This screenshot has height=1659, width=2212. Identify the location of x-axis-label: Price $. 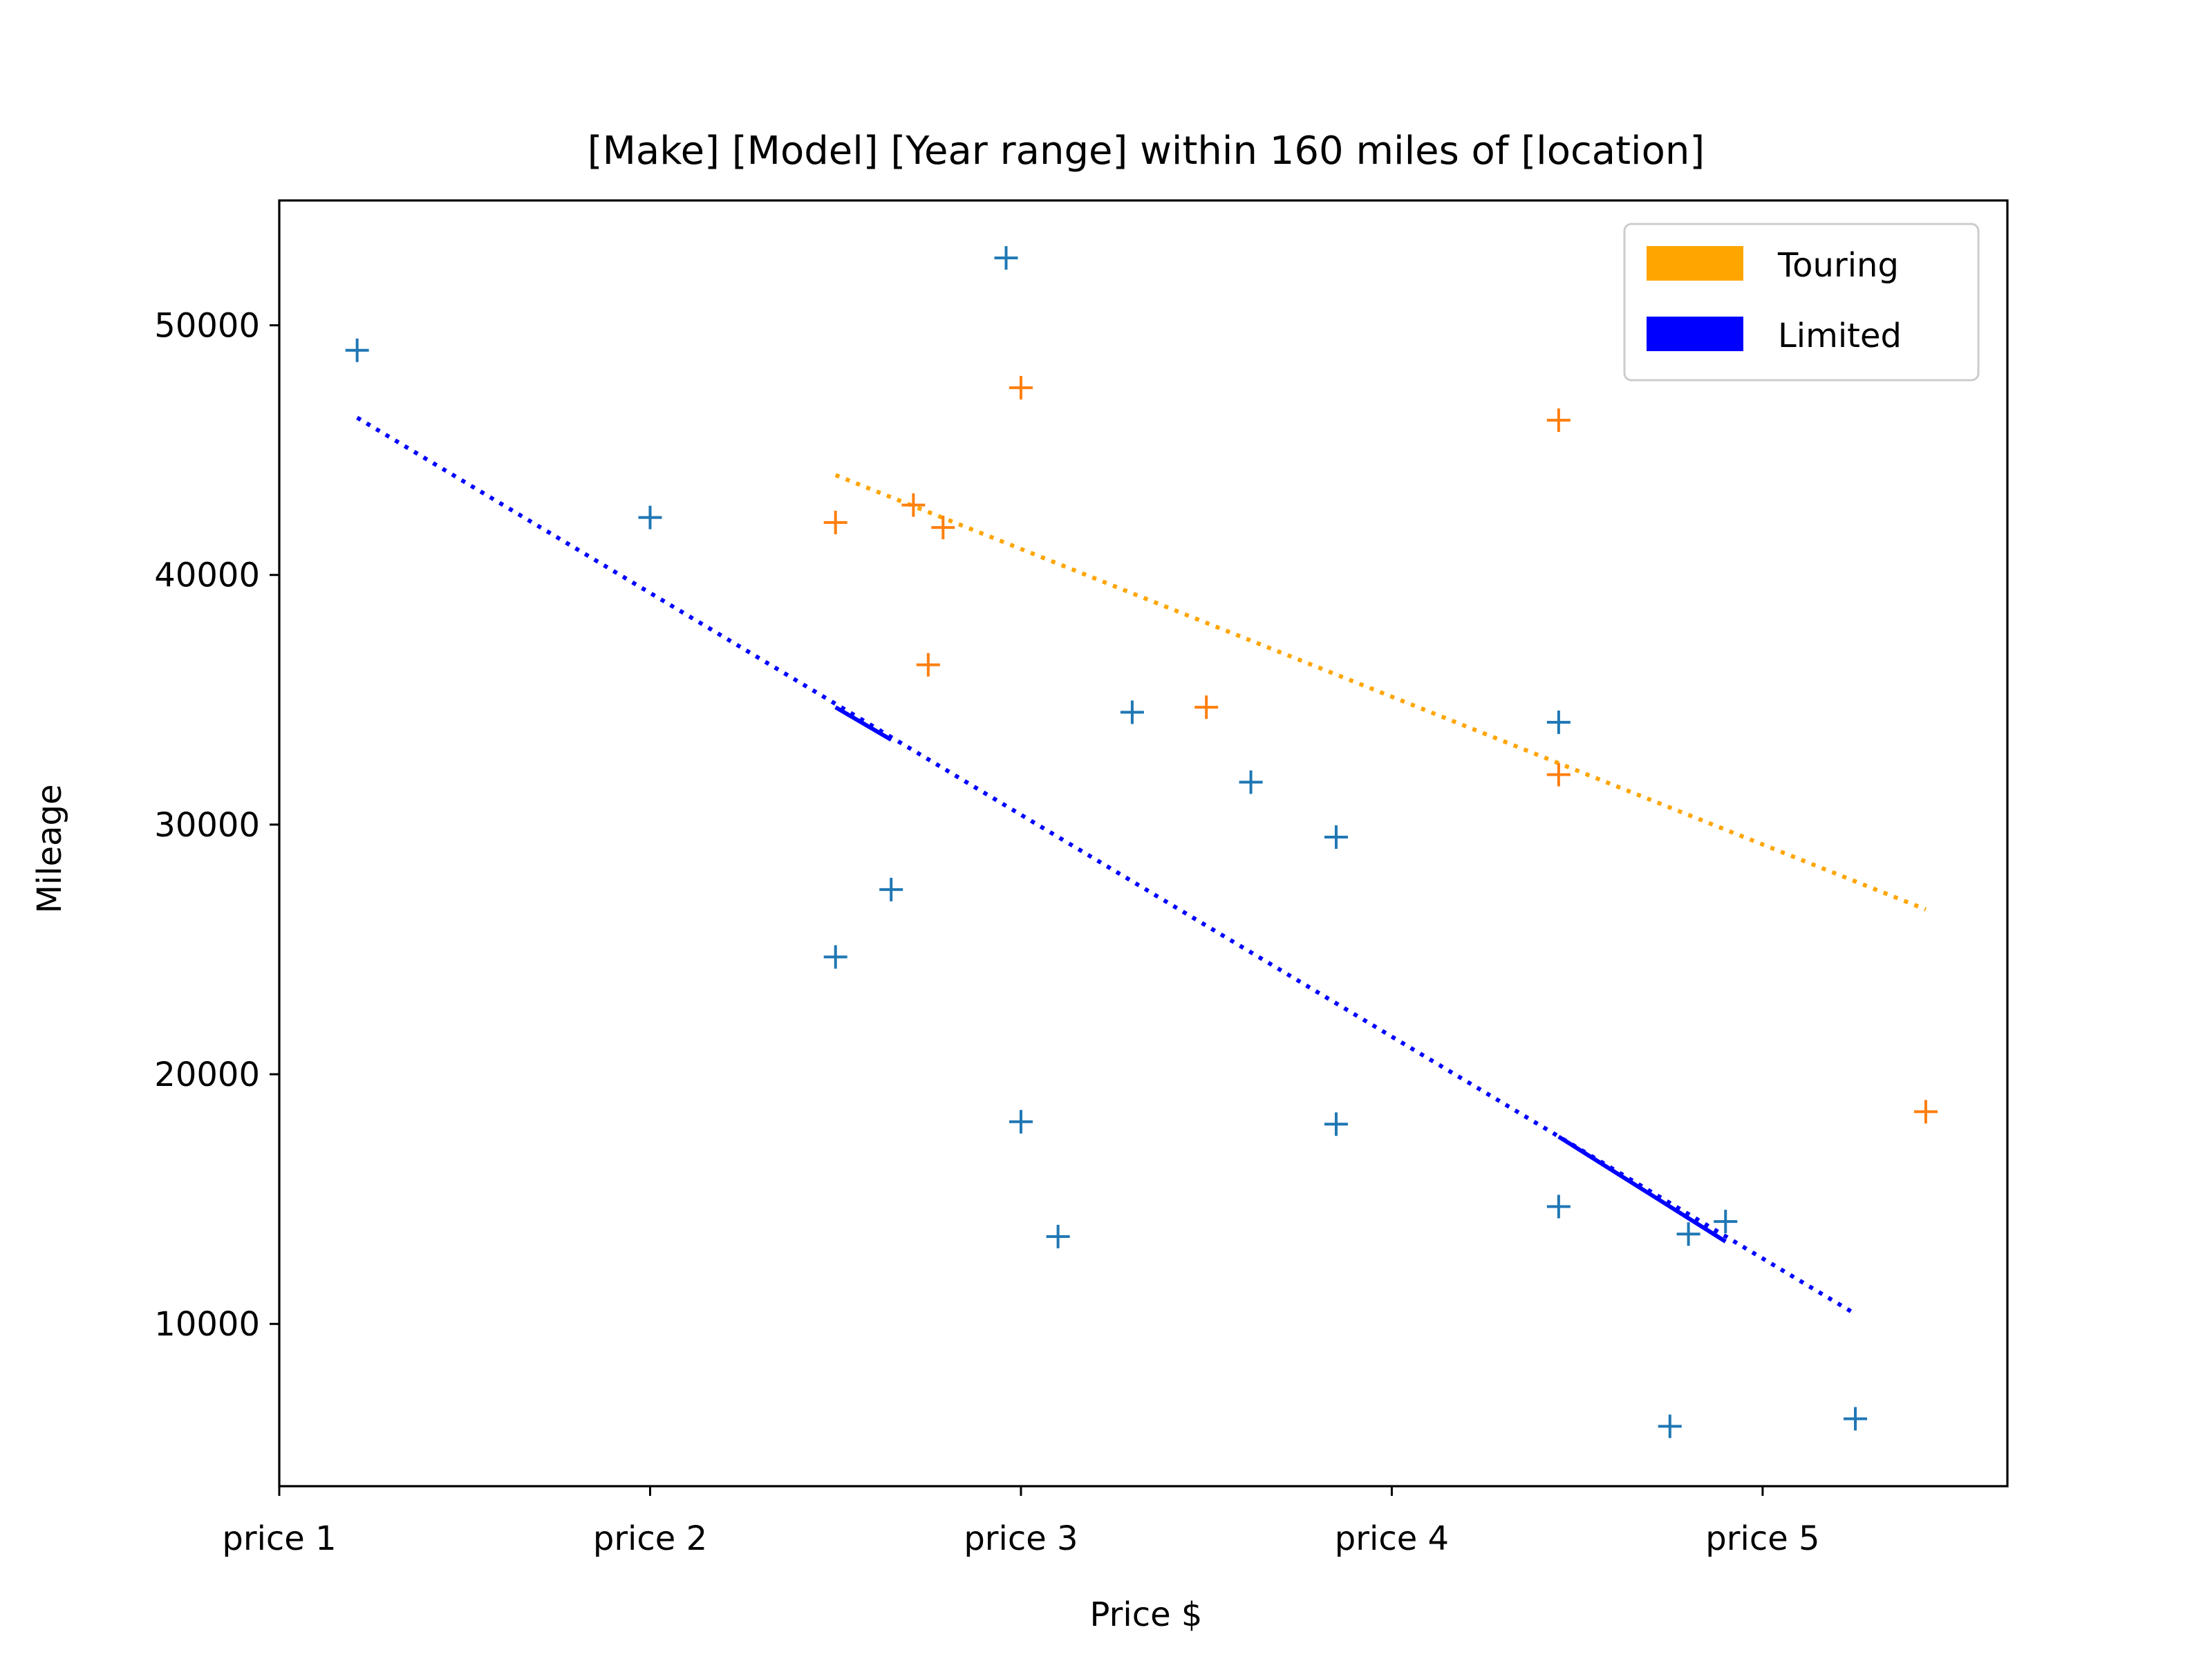
(1146, 1614).